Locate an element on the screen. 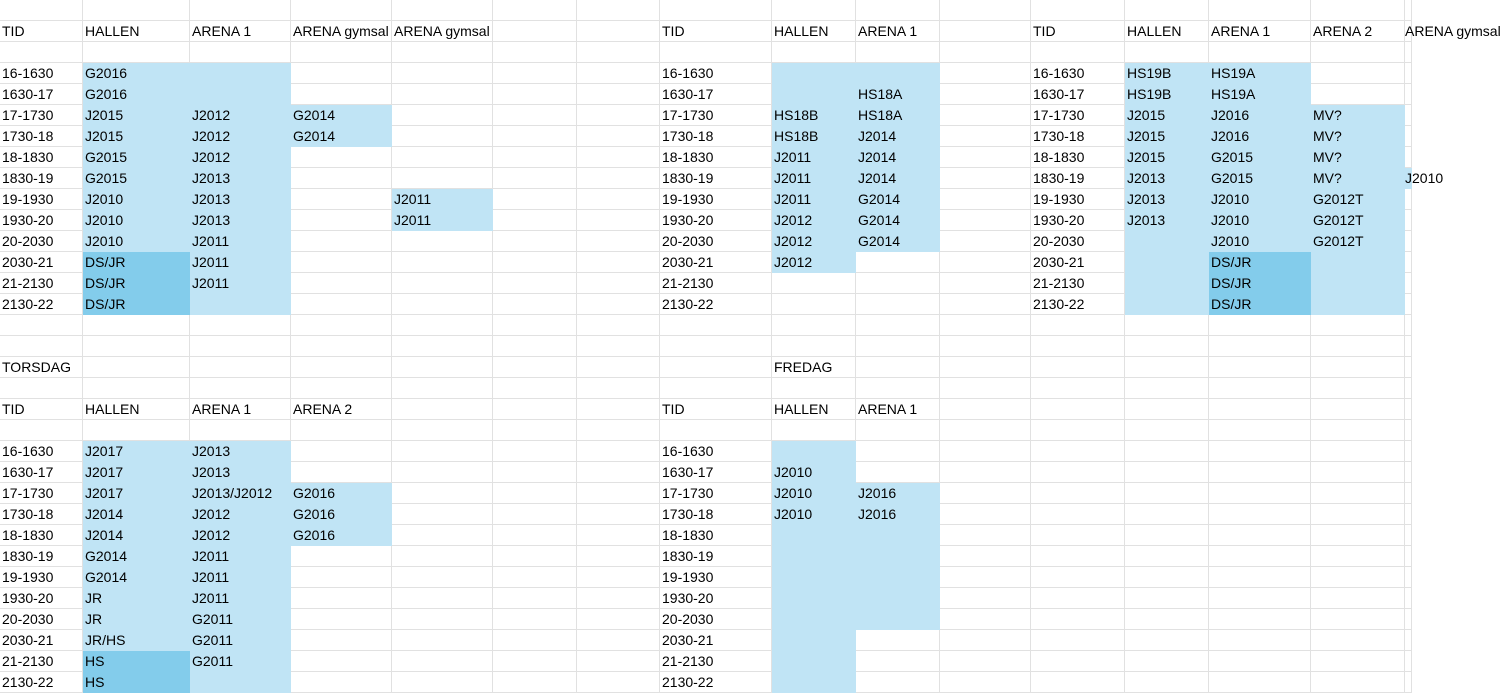 Image resolution: width=1502 pixels, height=695 pixels. cell-r16-c5 is located at coordinates (442, 325).